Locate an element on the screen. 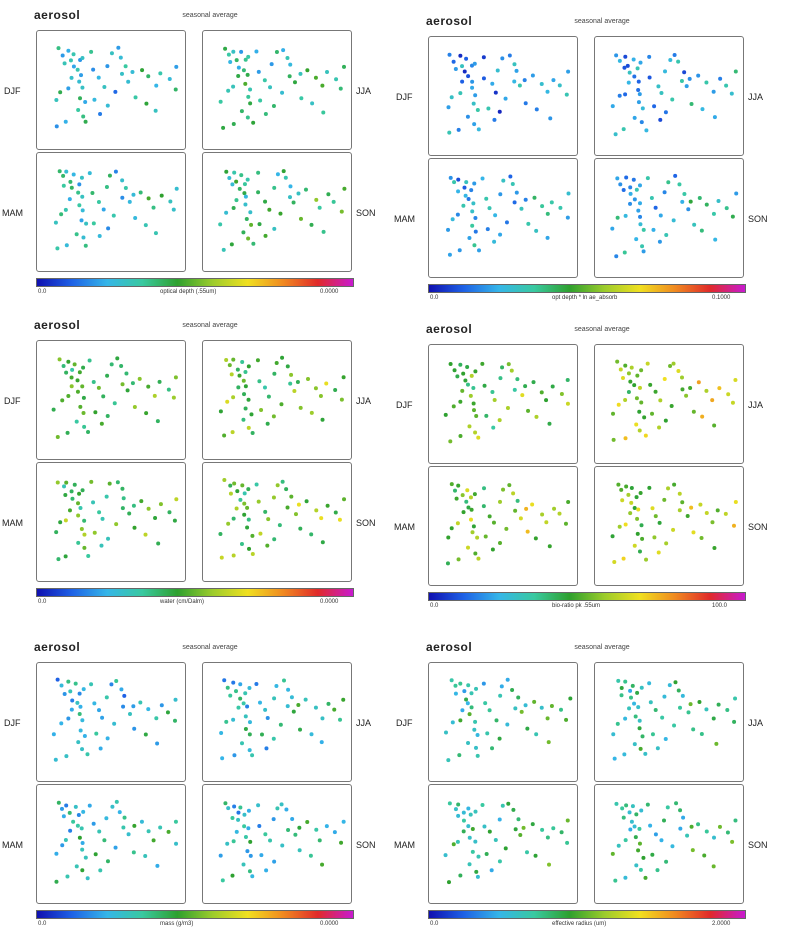  season-label: DJF is located at coordinates (12, 91).